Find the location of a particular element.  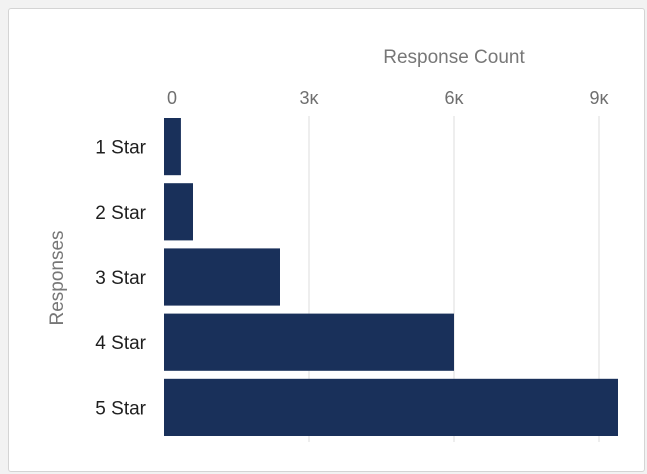

category-label: 1 Star is located at coordinates (120, 148).